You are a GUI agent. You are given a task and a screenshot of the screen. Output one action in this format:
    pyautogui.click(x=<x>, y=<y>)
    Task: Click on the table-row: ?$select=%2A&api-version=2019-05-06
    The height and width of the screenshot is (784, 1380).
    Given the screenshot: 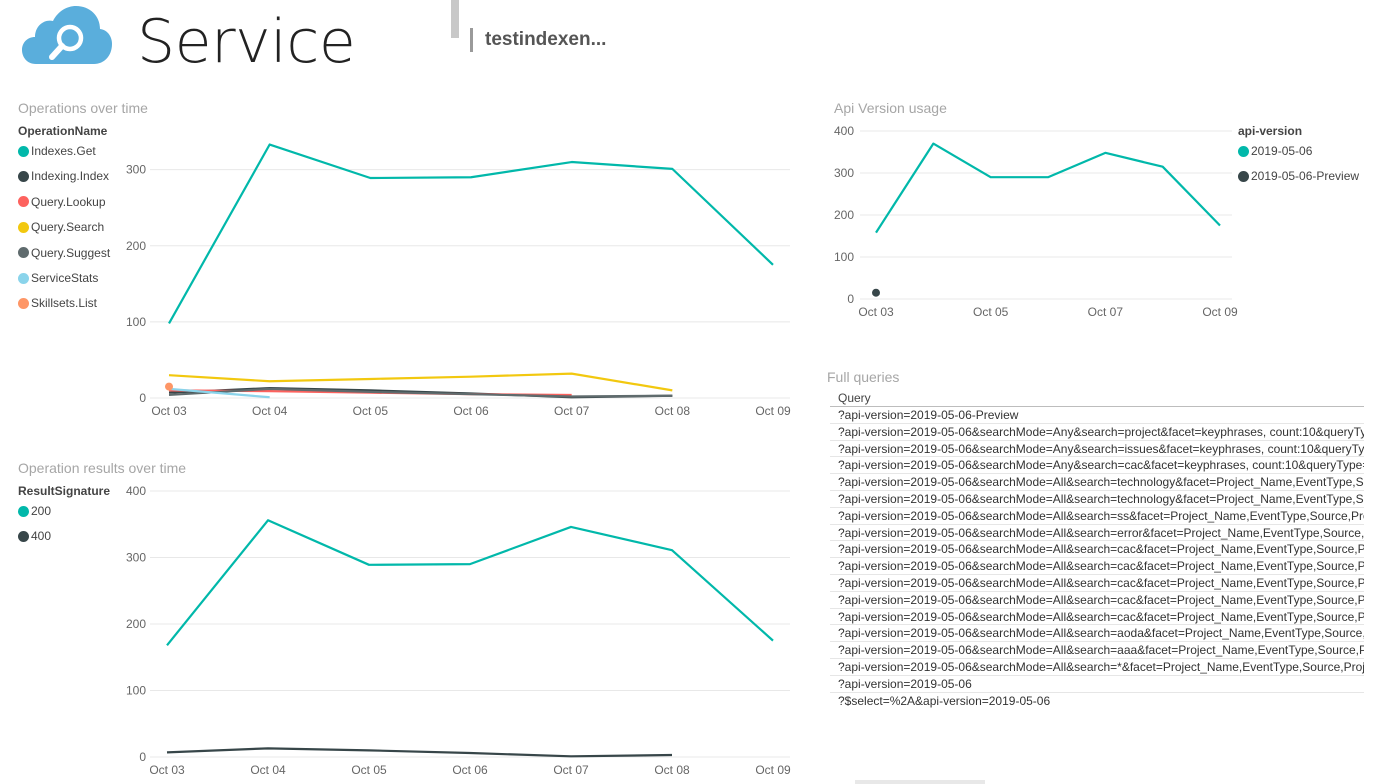 What is the action you would take?
    pyautogui.click(x=1097, y=701)
    